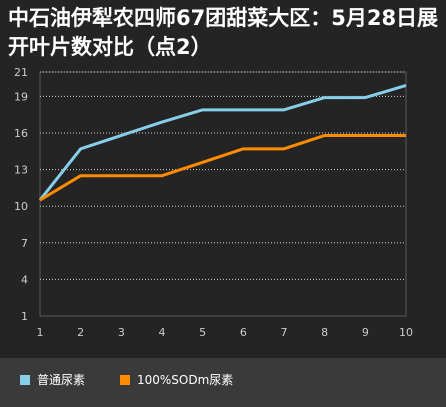 This screenshot has height=407, width=446. What do you see at coordinates (284, 332) in the screenshot?
I see `x-tick-label-7: 7` at bounding box center [284, 332].